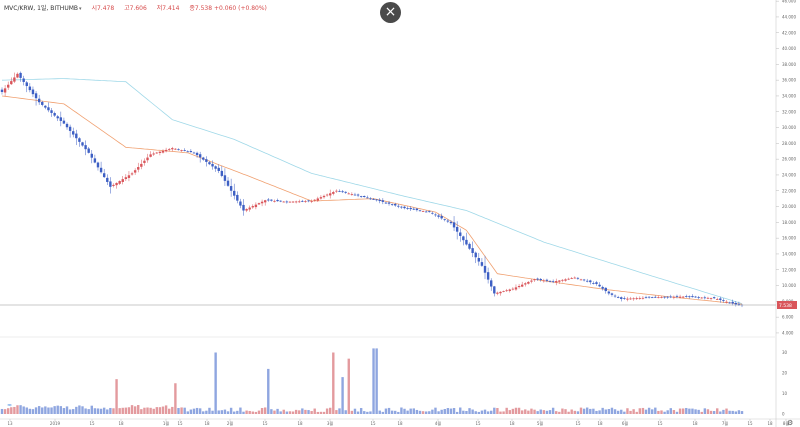  What do you see at coordinates (41, 8) in the screenshot?
I see `symbol-label: MVC/KRW, 1일, BITHUMB` at bounding box center [41, 8].